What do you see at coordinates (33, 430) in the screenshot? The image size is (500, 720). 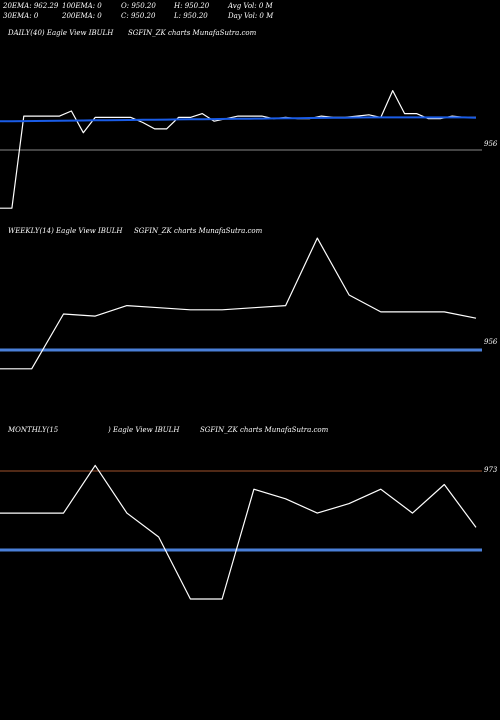 I see `monthly-panel-label: MONTHLY(15` at bounding box center [33, 430].